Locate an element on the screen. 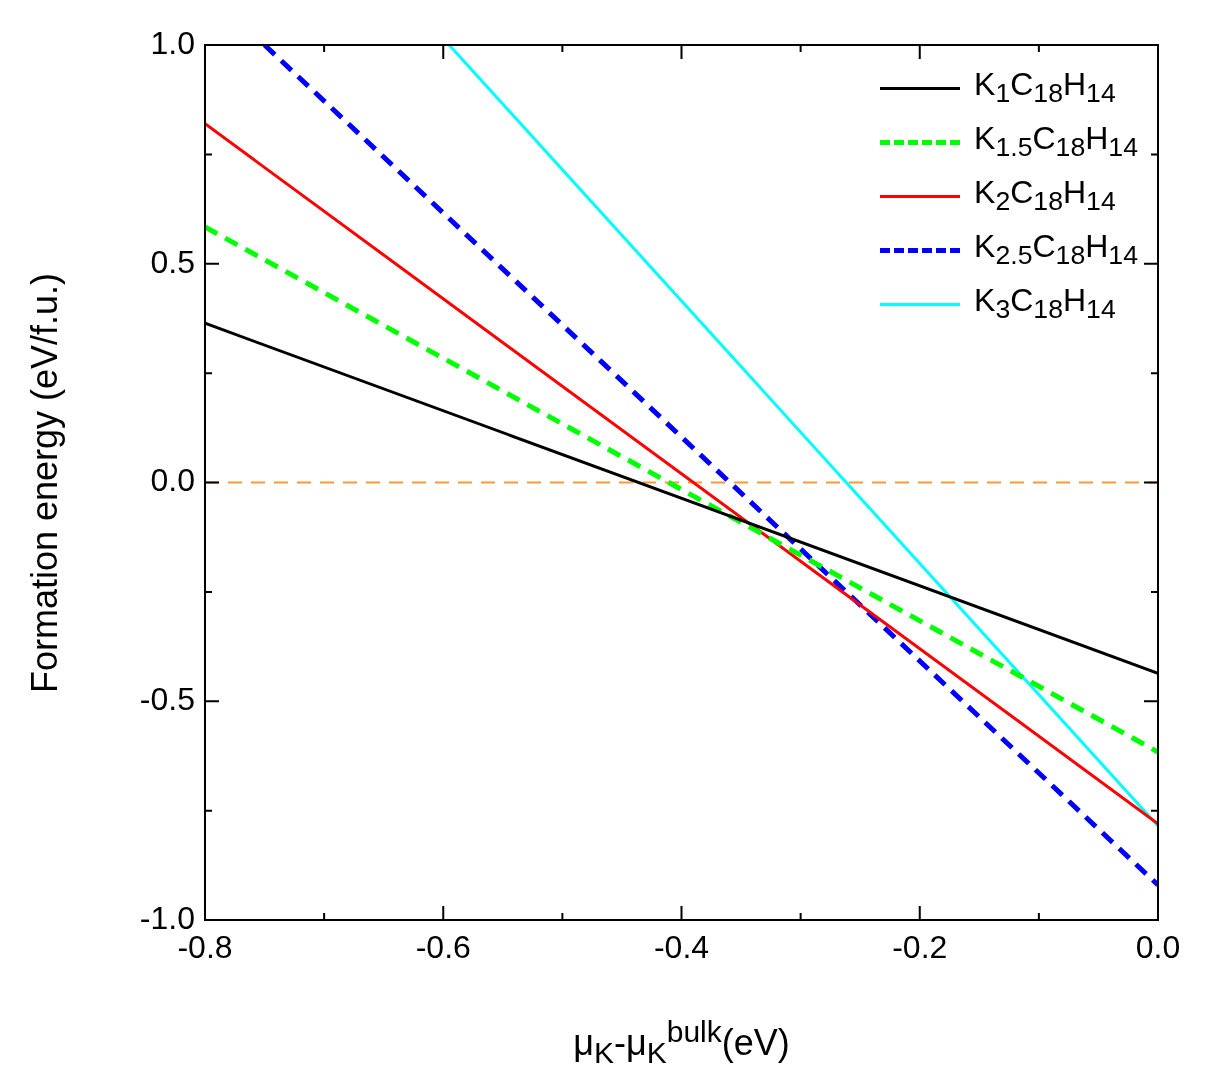  legend-label: K$_{1.5}$C$_{18}$H$_{14}$ is located at coordinates (1056, 142).